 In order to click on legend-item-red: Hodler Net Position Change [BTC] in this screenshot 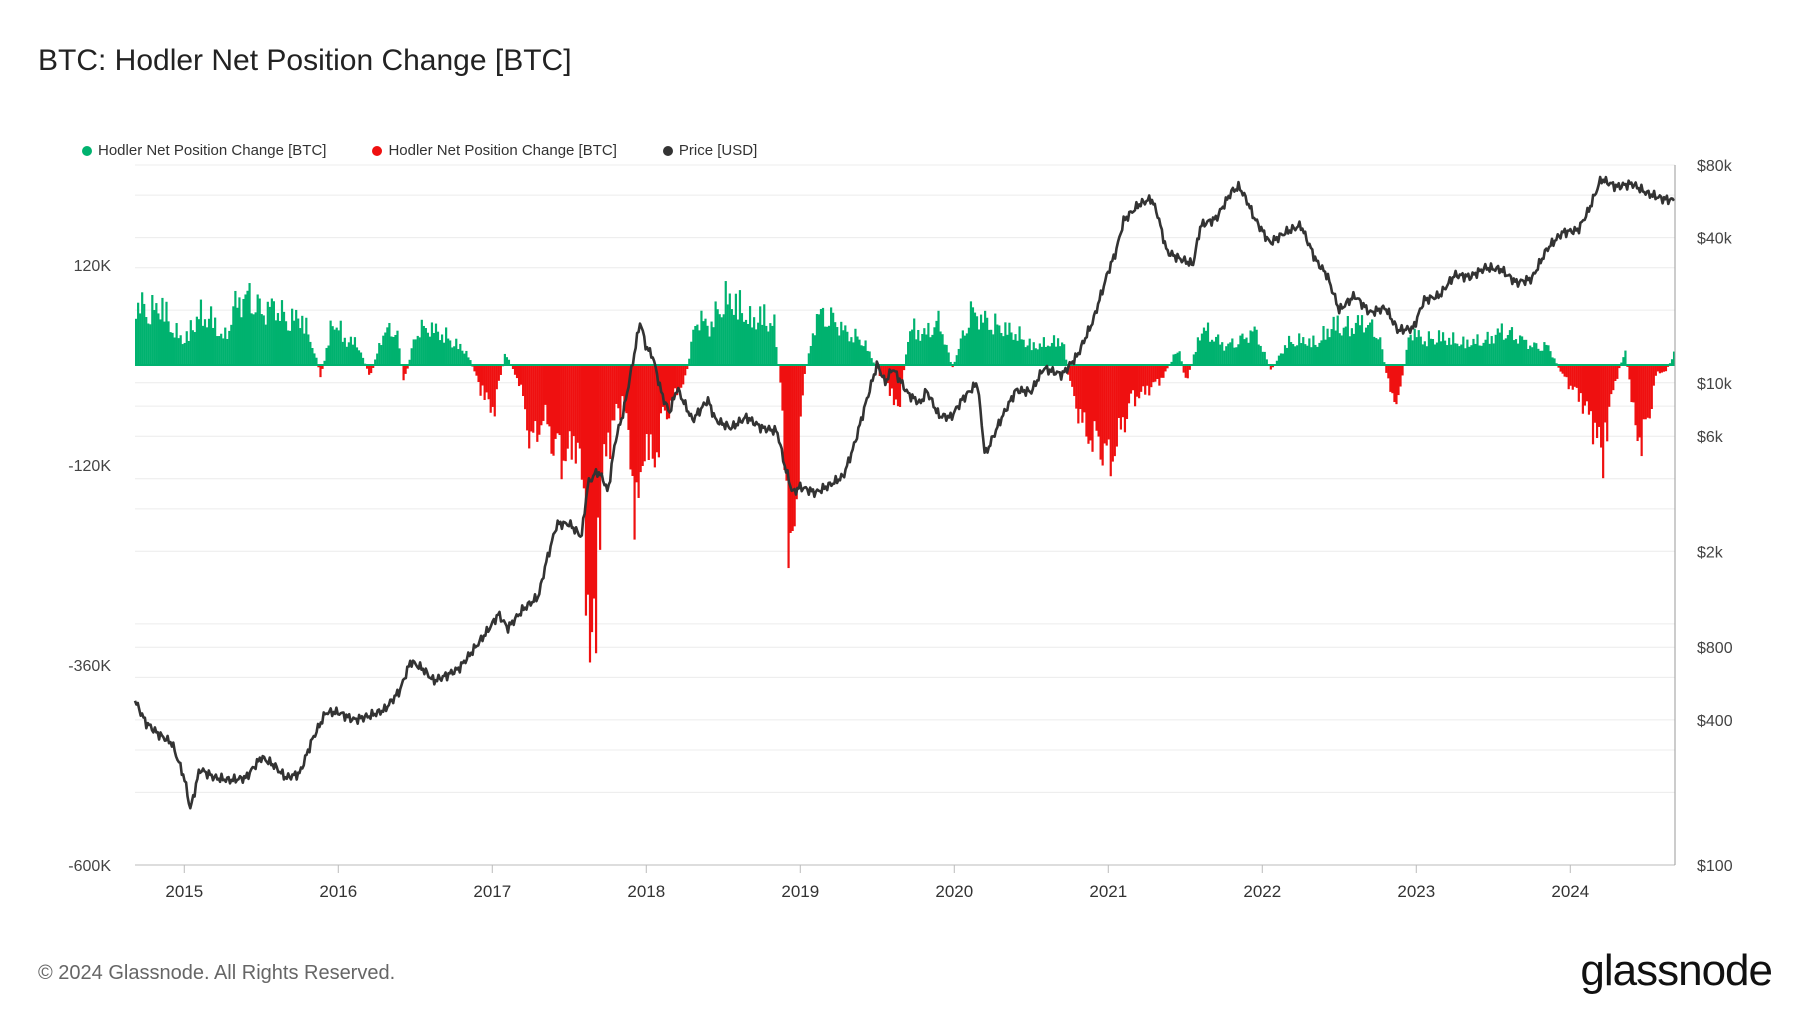, I will do `click(494, 150)`.